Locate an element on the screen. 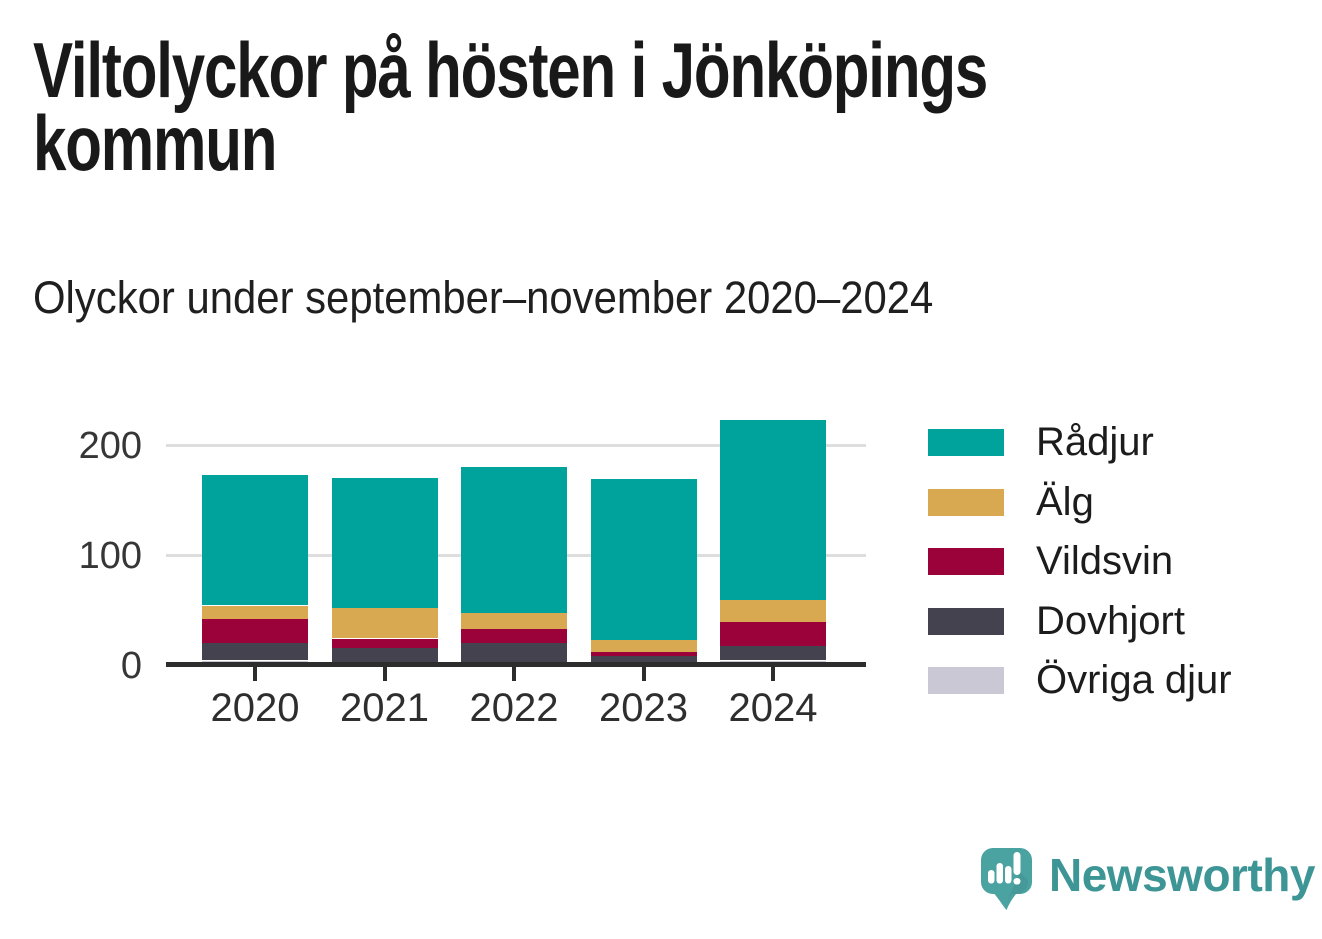 The width and height of the screenshot is (1322, 939). bar-segment-vildsvin-2023 is located at coordinates (643, 654).